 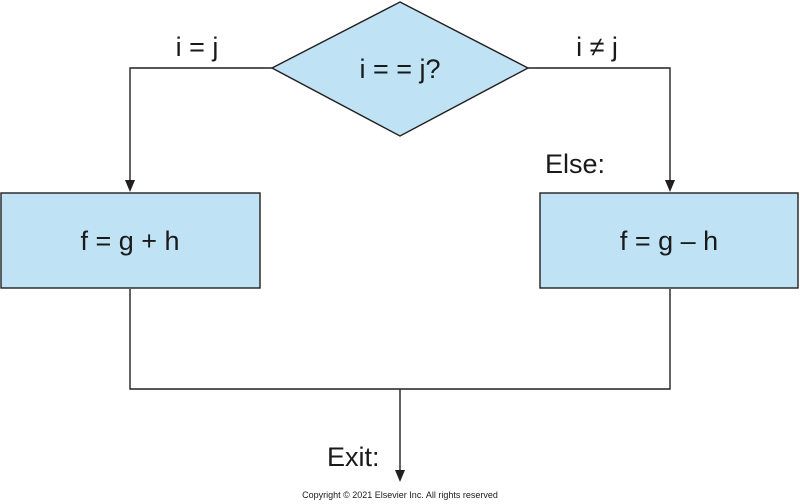 I want to click on then-process-box, so click(x=130, y=240).